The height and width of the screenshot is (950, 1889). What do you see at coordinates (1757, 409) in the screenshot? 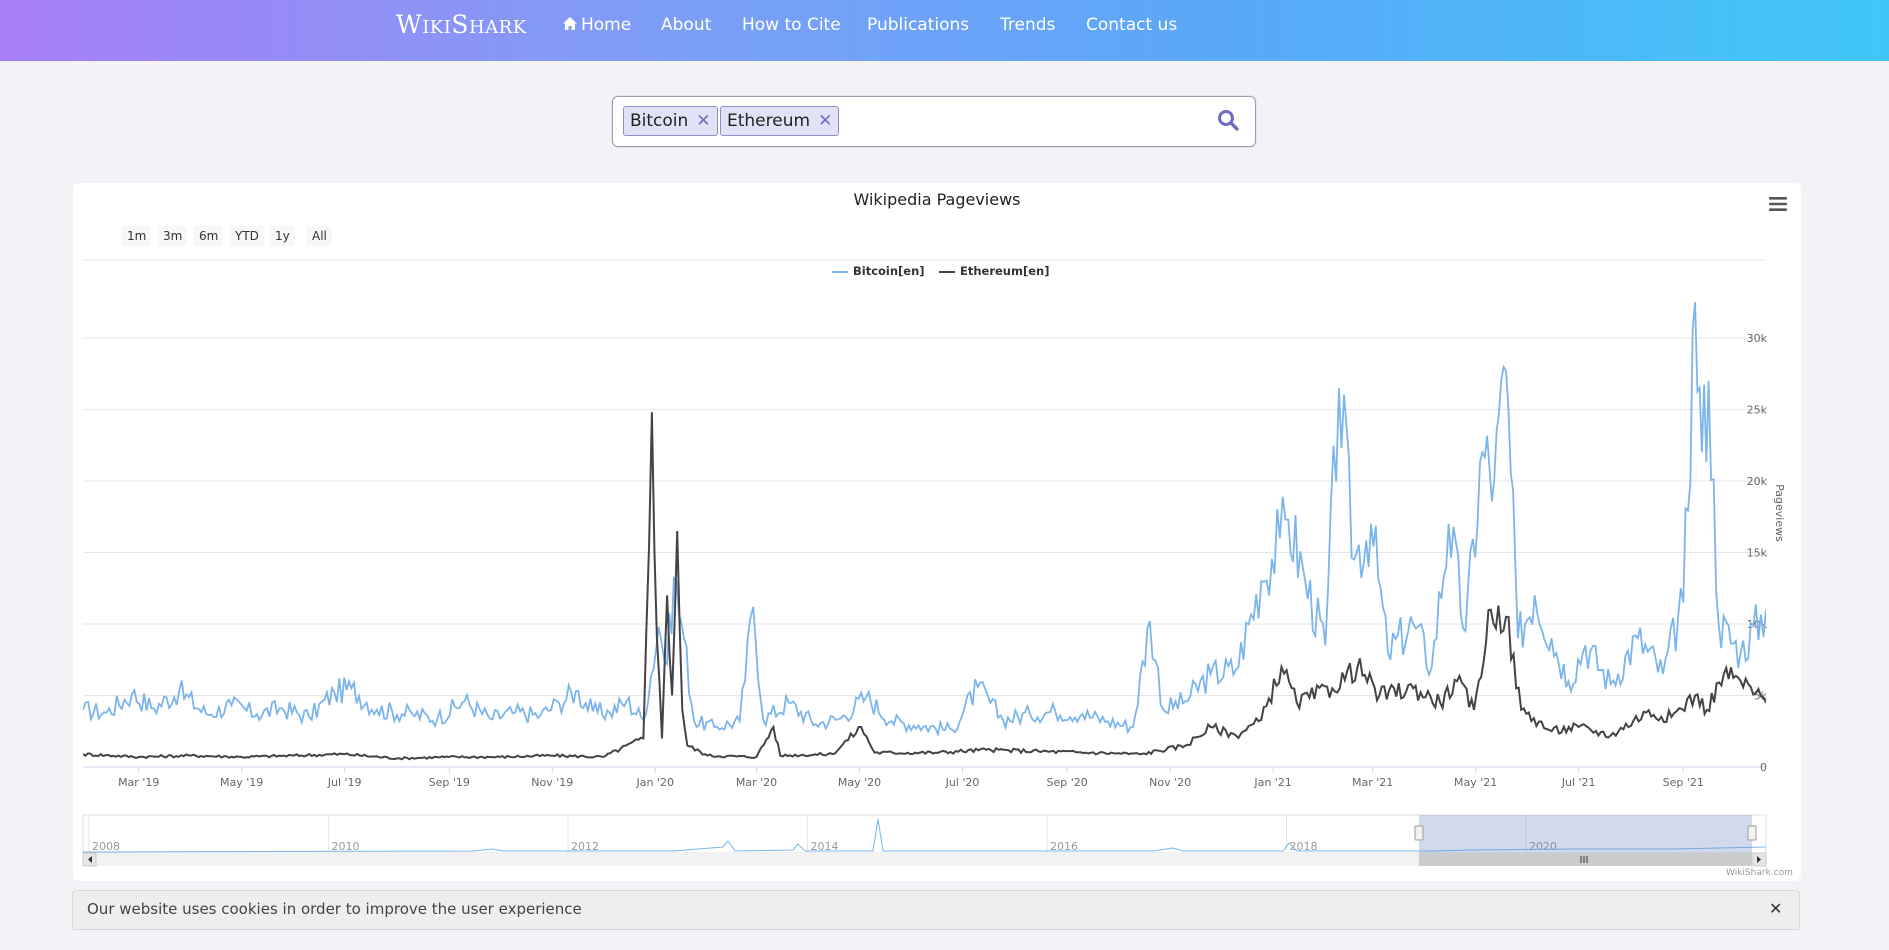
I see `y-tick-label: 25k` at bounding box center [1757, 409].